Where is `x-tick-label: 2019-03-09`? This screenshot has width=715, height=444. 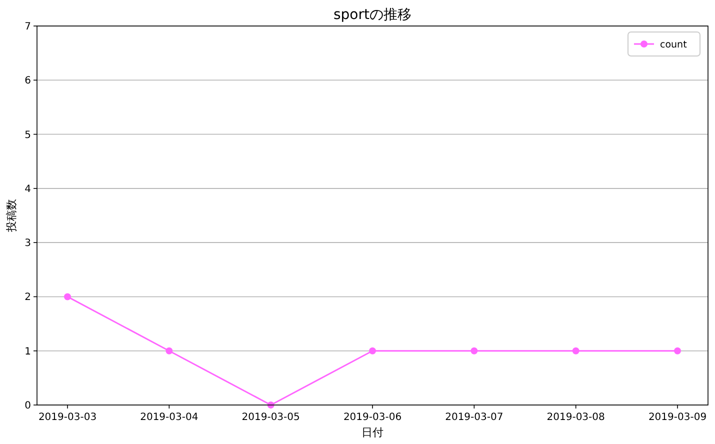
x-tick-label: 2019-03-09 is located at coordinates (677, 417).